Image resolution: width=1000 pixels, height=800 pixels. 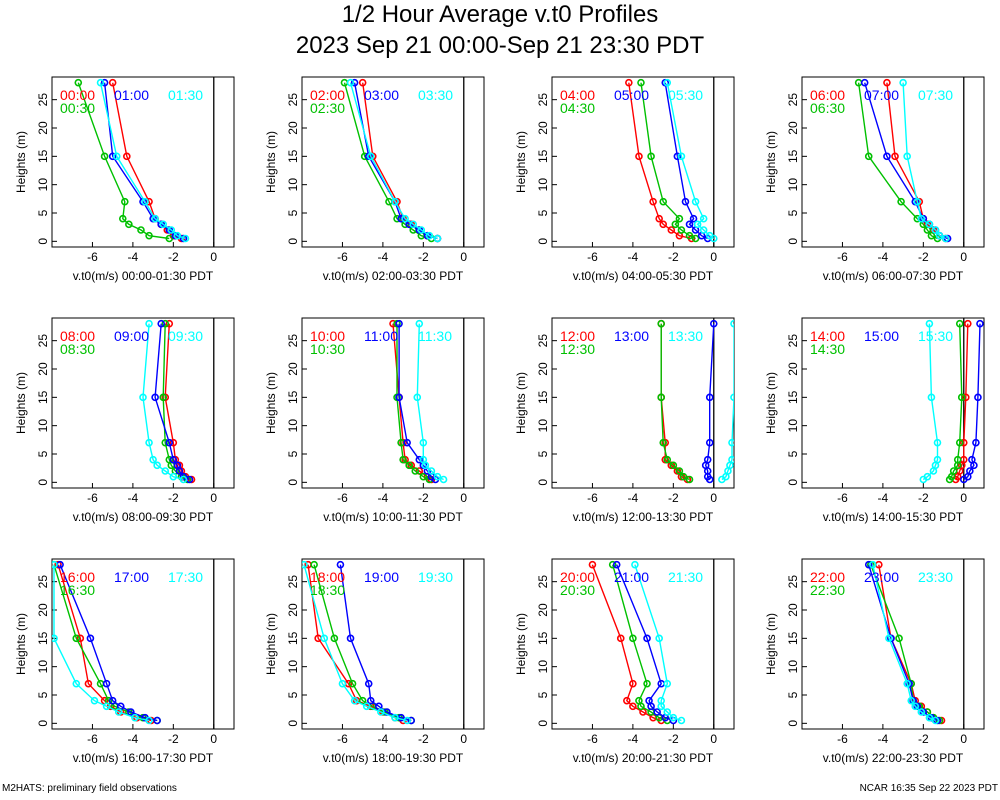 What do you see at coordinates (928, 788) in the screenshot?
I see `footer-right-note: NCAR 16:35 Sep 22 2023 PDT` at bounding box center [928, 788].